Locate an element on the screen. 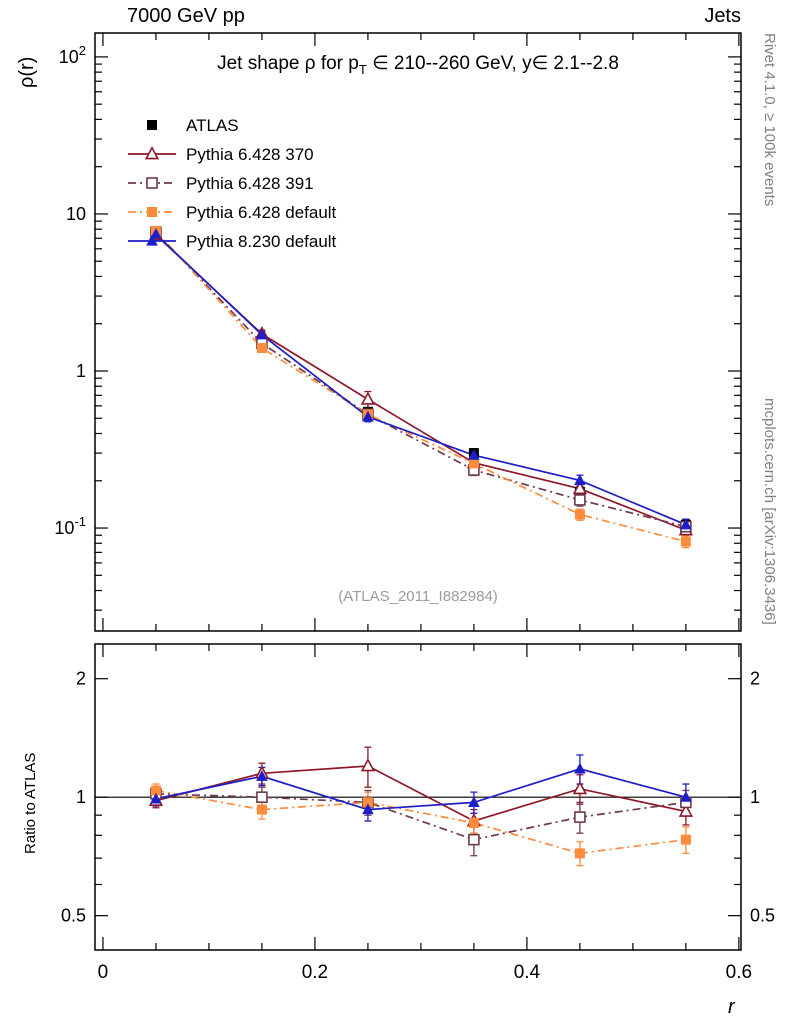 This screenshot has height=1024, width=786. beam-energy-label: 7000 GeV pp is located at coordinates (186, 16).